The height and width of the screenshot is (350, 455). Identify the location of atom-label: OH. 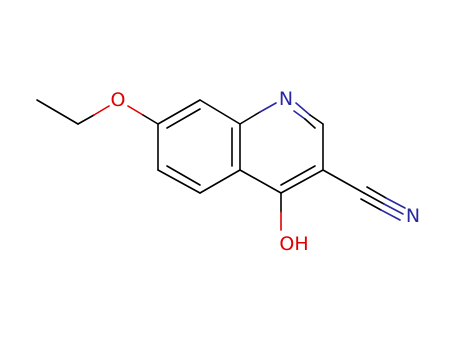
(293, 244).